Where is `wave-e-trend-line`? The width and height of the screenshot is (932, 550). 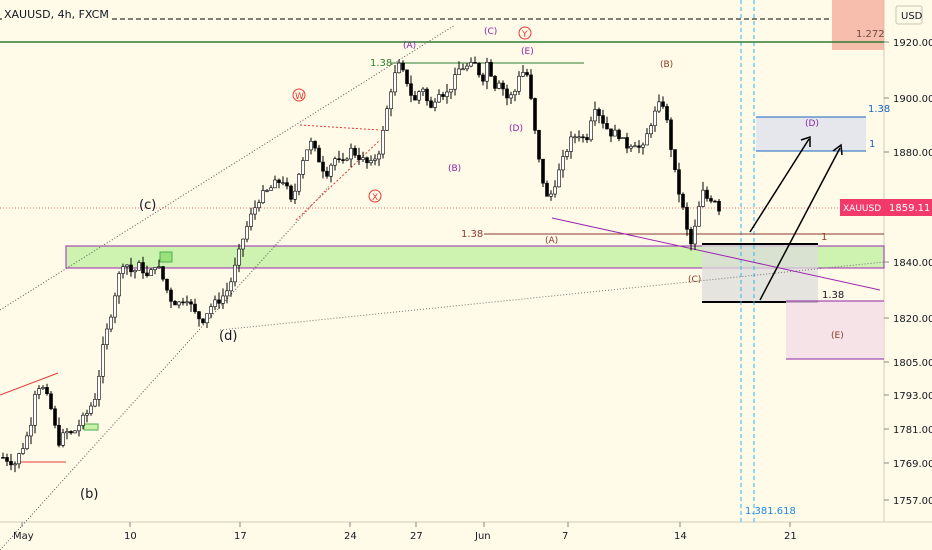
wave-e-trend-line is located at coordinates (716, 254).